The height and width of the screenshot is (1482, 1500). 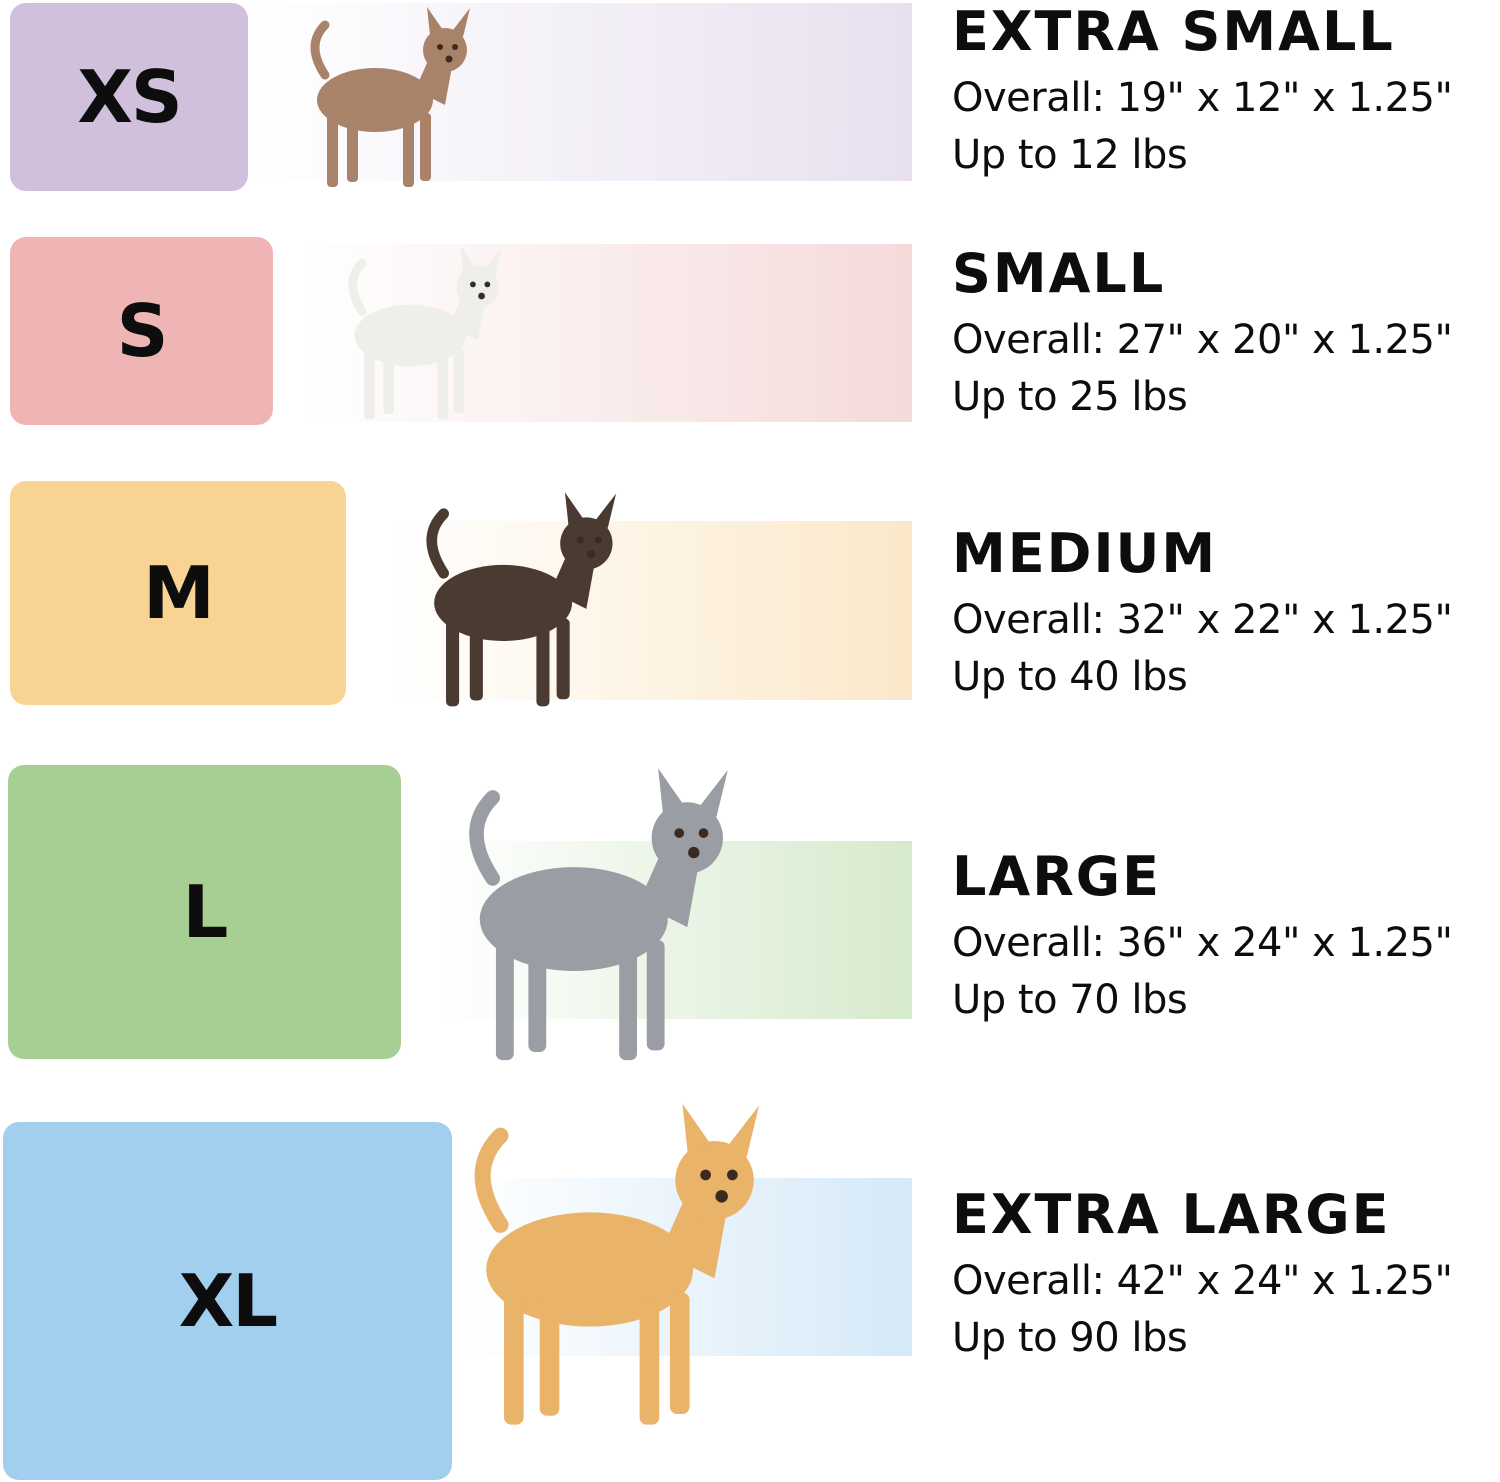 I want to click on size-badge-xs: XS, so click(x=129, y=97).